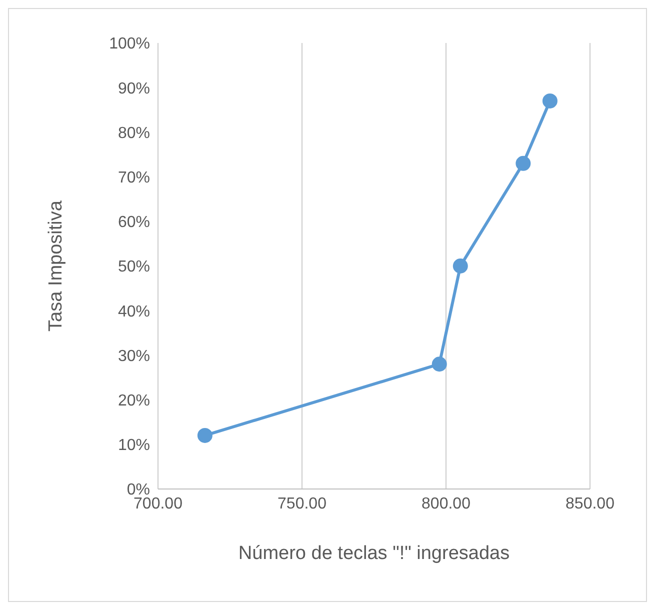  I want to click on x-tick-label: 750.00, so click(302, 503).